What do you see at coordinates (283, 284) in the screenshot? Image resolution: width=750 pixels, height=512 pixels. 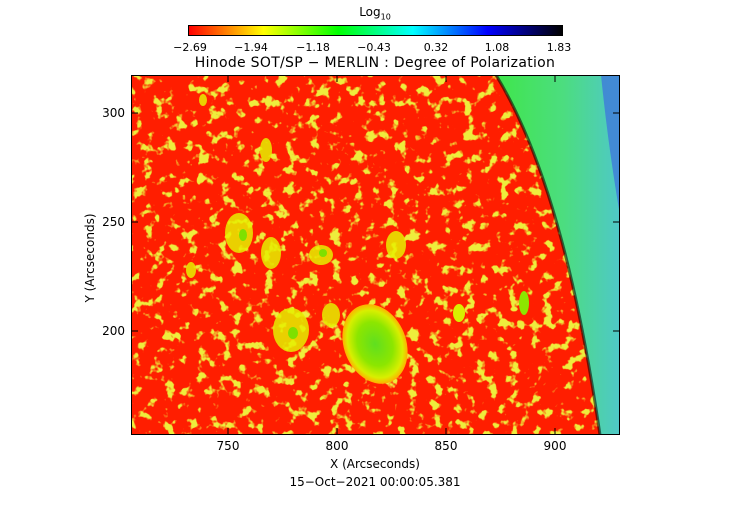 I see `strong-field-knots` at bounding box center [283, 284].